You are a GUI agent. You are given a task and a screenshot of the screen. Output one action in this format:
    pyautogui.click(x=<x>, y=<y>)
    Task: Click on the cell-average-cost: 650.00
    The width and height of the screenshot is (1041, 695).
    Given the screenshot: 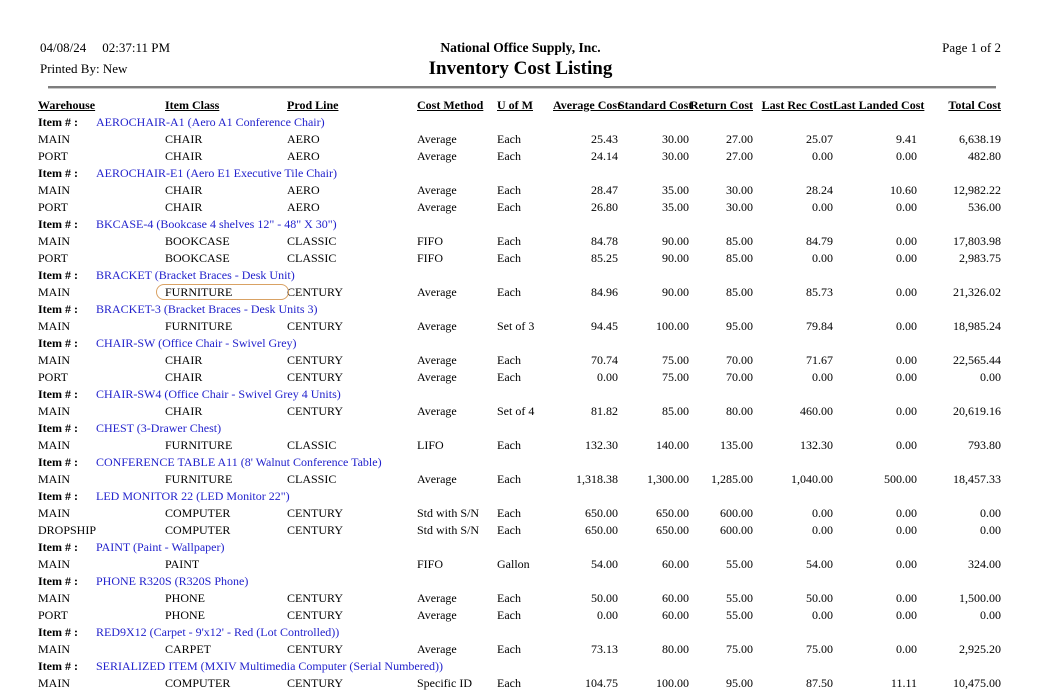 What is the action you would take?
    pyautogui.click(x=601, y=513)
    